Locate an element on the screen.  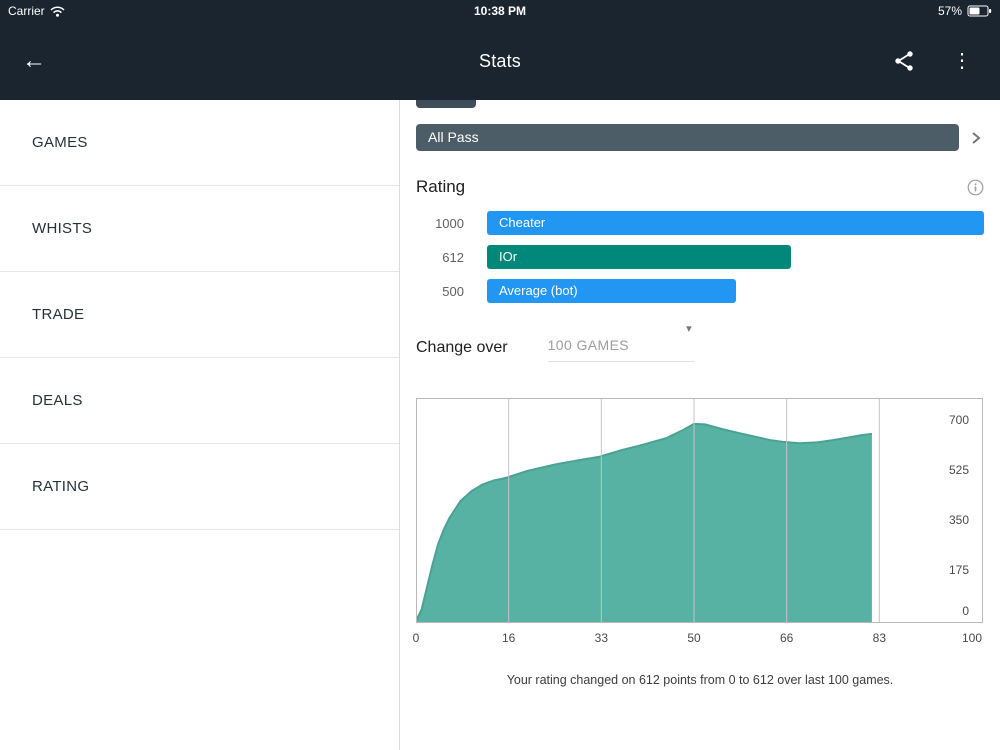
sidebar-item-deals: DEALS is located at coordinates (199, 401).